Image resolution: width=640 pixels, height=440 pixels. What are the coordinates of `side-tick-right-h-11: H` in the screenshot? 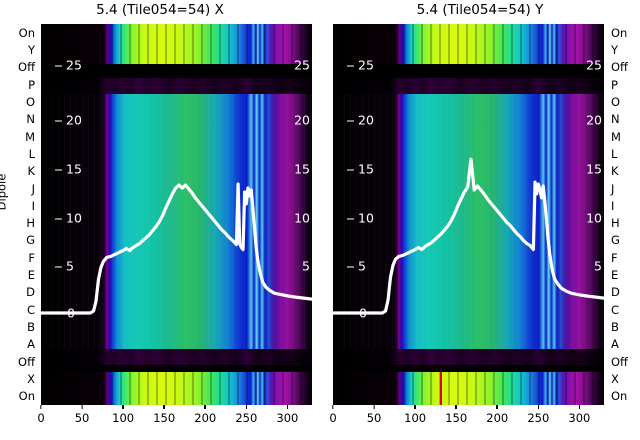 It's located at (615, 223).